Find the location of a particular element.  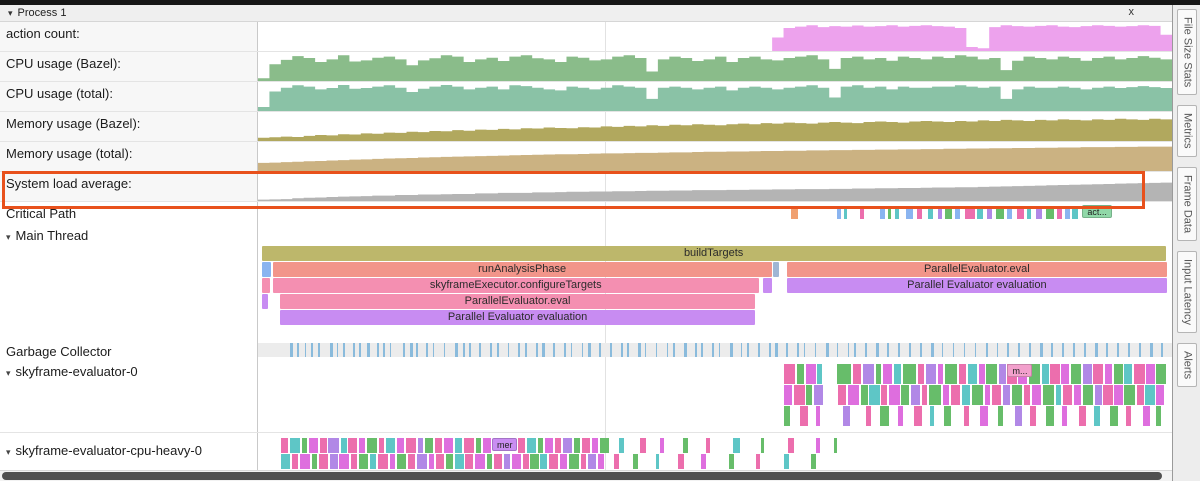

skyframe-evaluator-0-expander-icon: ▾ is located at coordinates (8, 373).